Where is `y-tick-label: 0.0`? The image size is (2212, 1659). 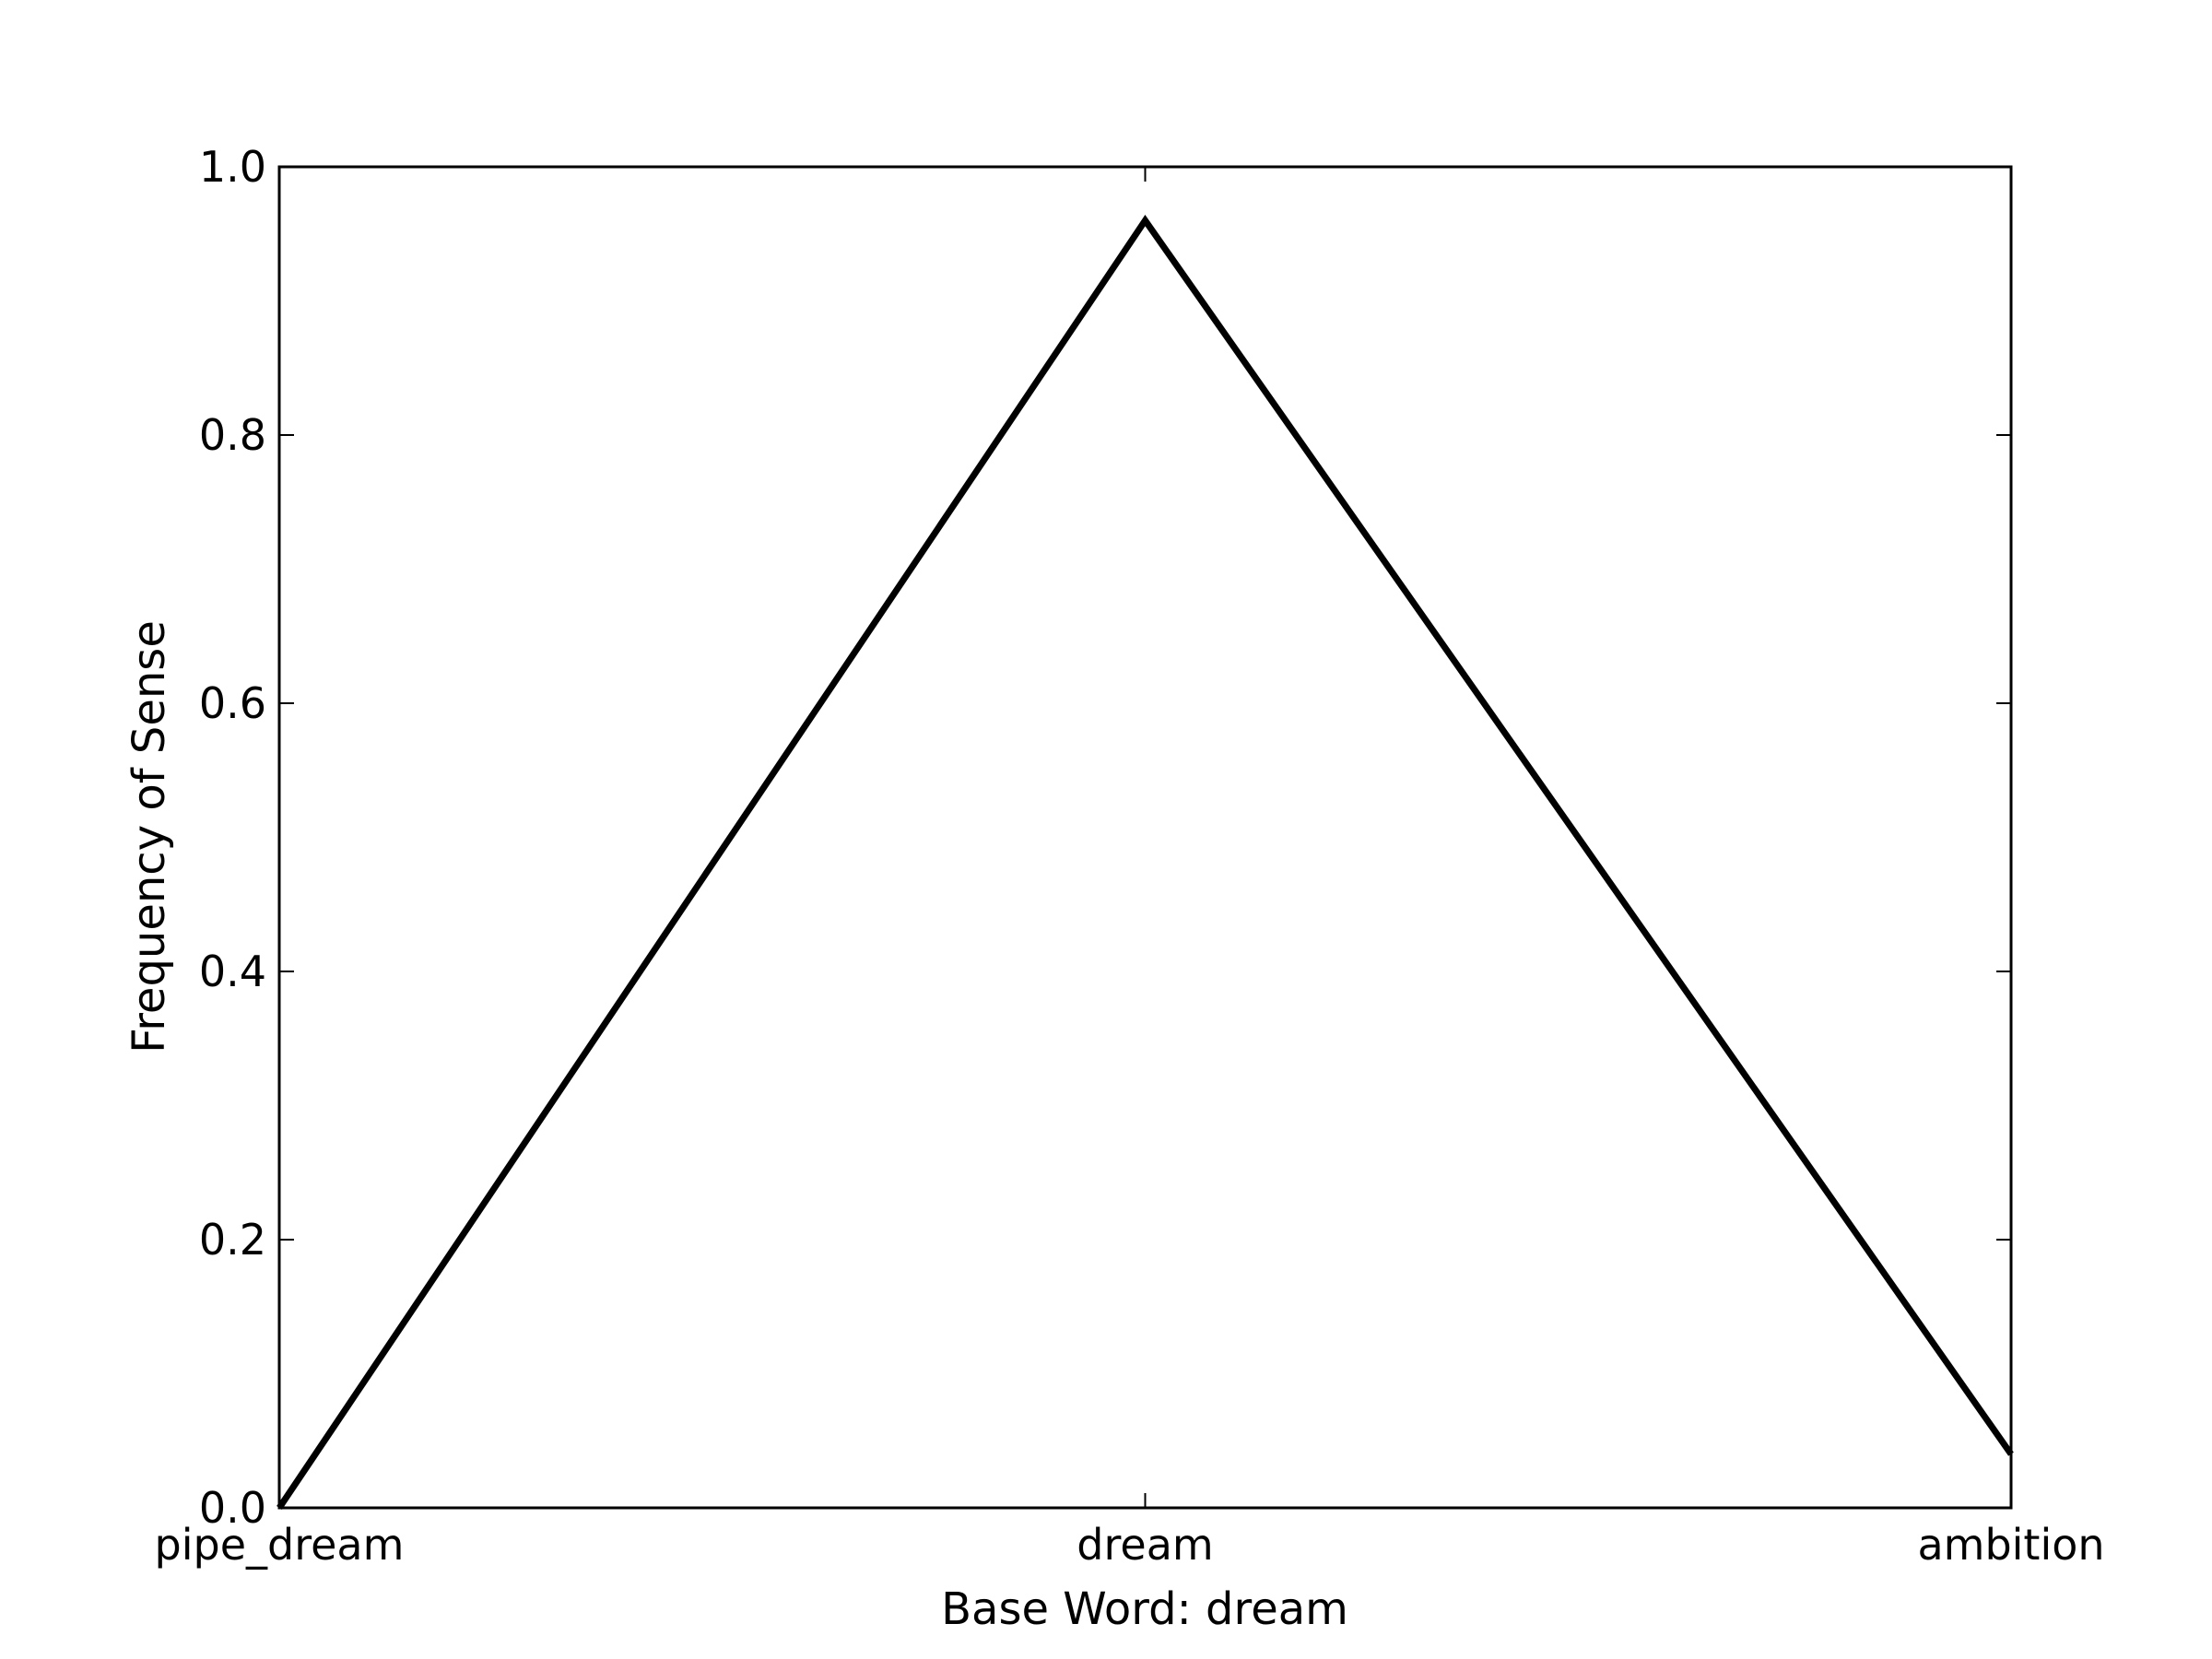 y-tick-label: 0.0 is located at coordinates (232, 1508).